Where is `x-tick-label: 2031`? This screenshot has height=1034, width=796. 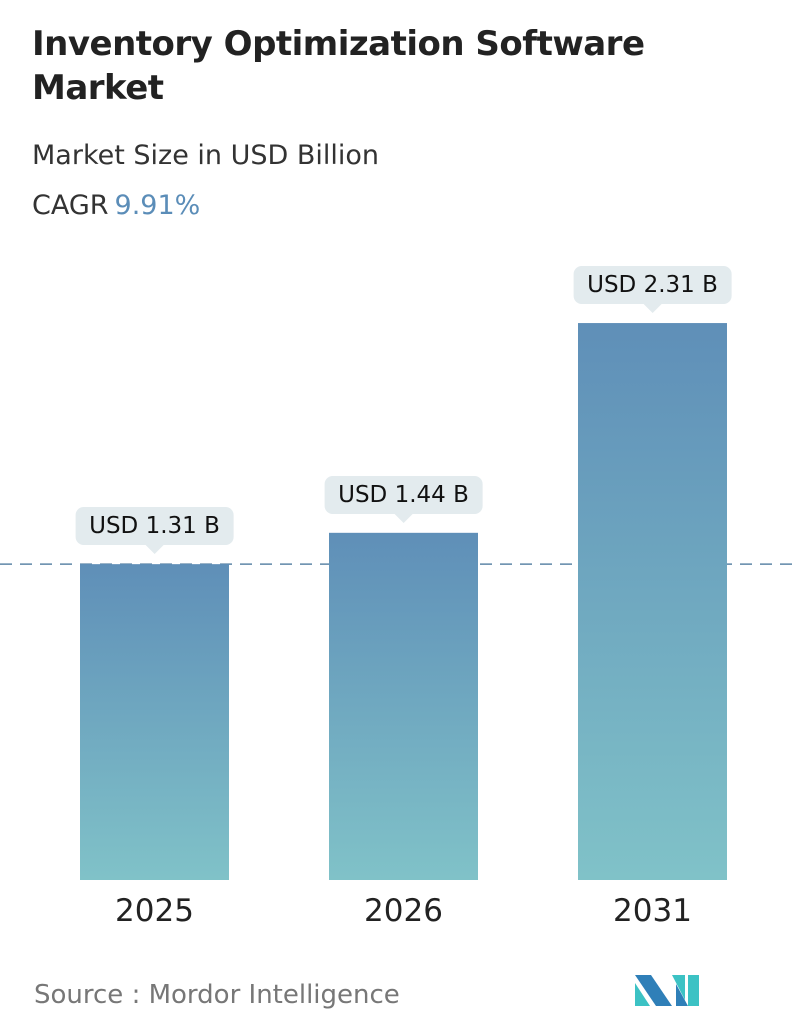
x-tick-label: 2031 is located at coordinates (652, 911).